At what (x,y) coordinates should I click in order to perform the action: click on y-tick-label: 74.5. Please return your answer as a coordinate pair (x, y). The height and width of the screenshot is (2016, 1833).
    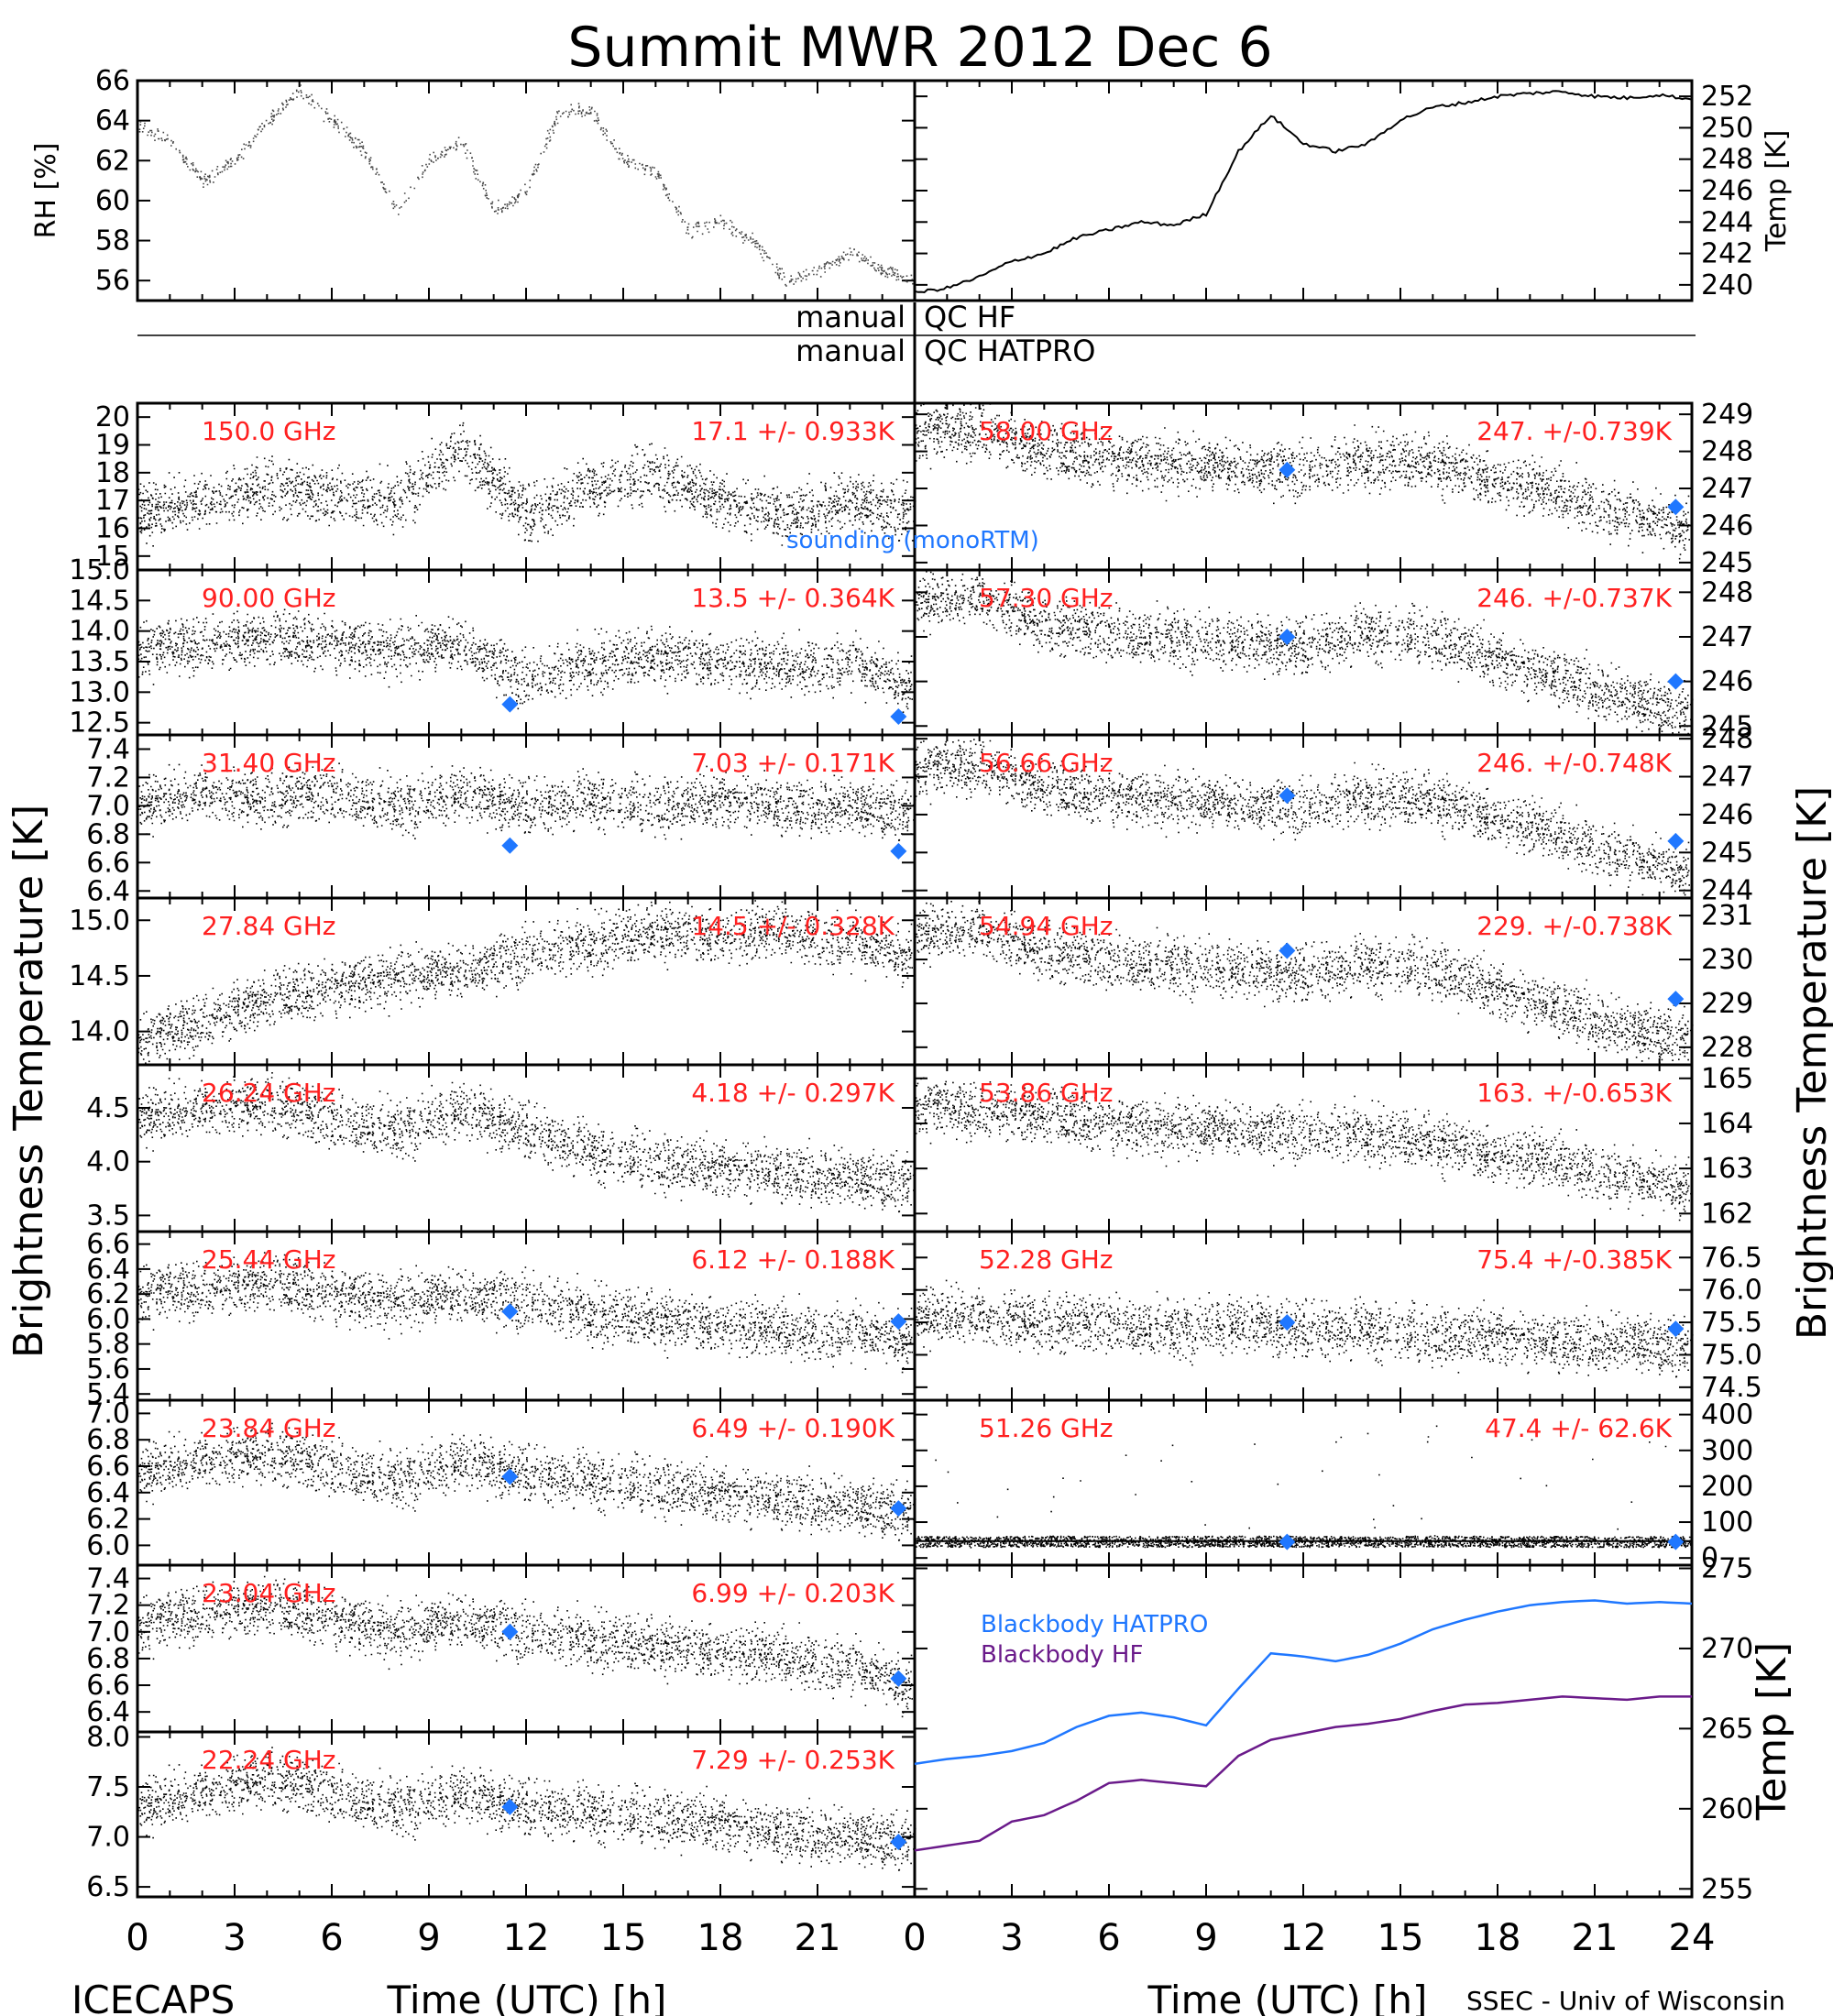
    Looking at the image, I should click on (1731, 1388).